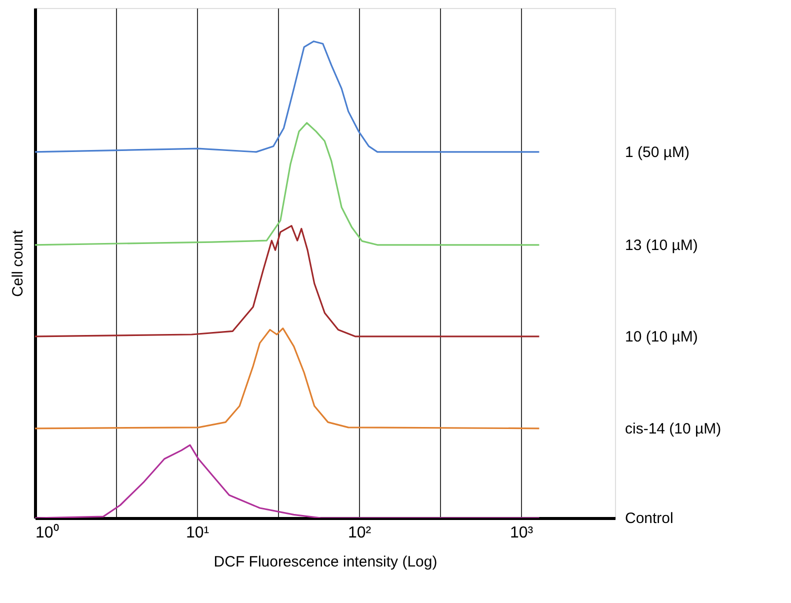 Image resolution: width=791 pixels, height=603 pixels. Describe the element at coordinates (657, 152) in the screenshot. I see `text: 1 (50 µM)` at that location.